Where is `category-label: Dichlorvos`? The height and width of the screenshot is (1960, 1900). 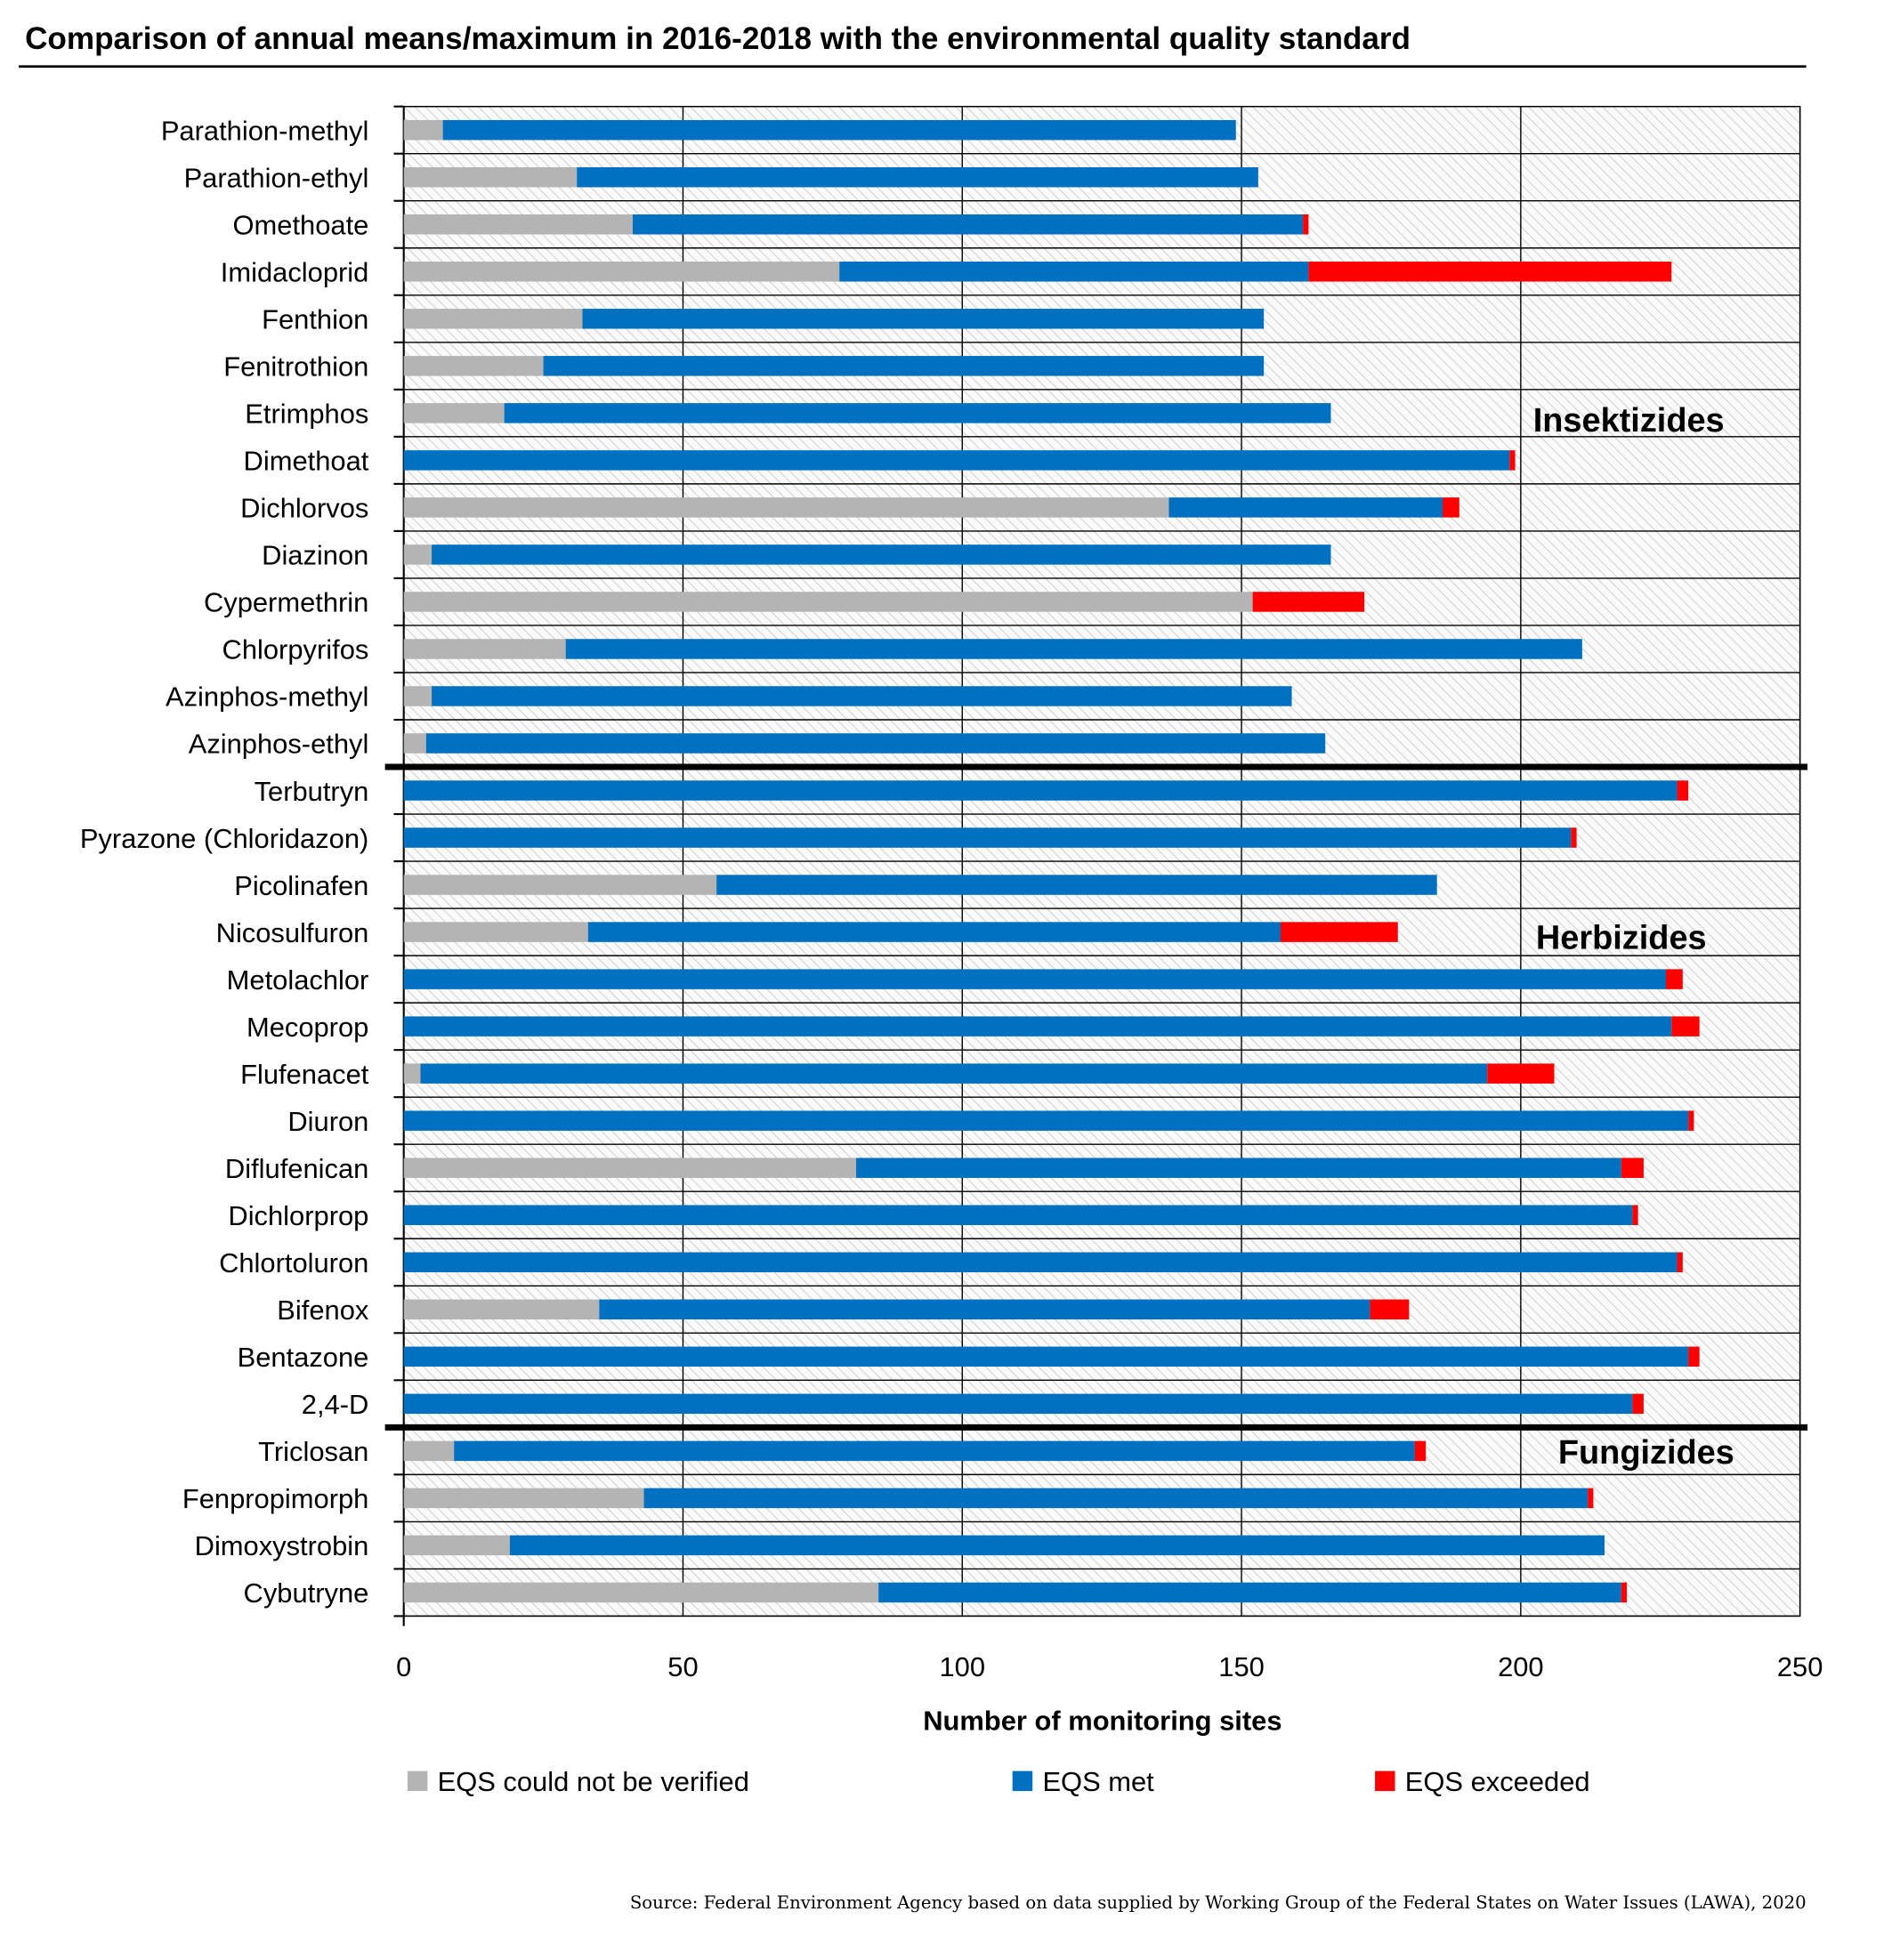 category-label: Dichlorvos is located at coordinates (304, 508).